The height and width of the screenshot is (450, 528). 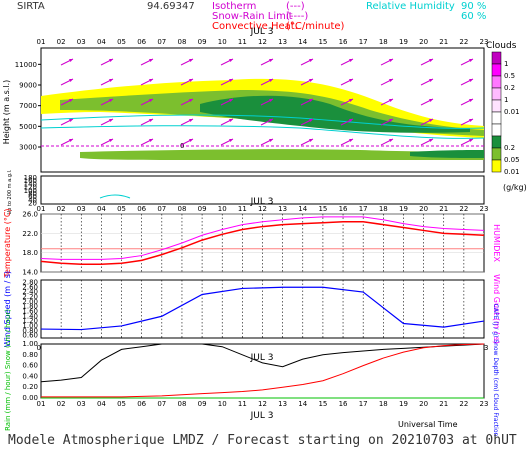 I want to click on temperature-tick-label: 14.0, so click(x=30, y=273).